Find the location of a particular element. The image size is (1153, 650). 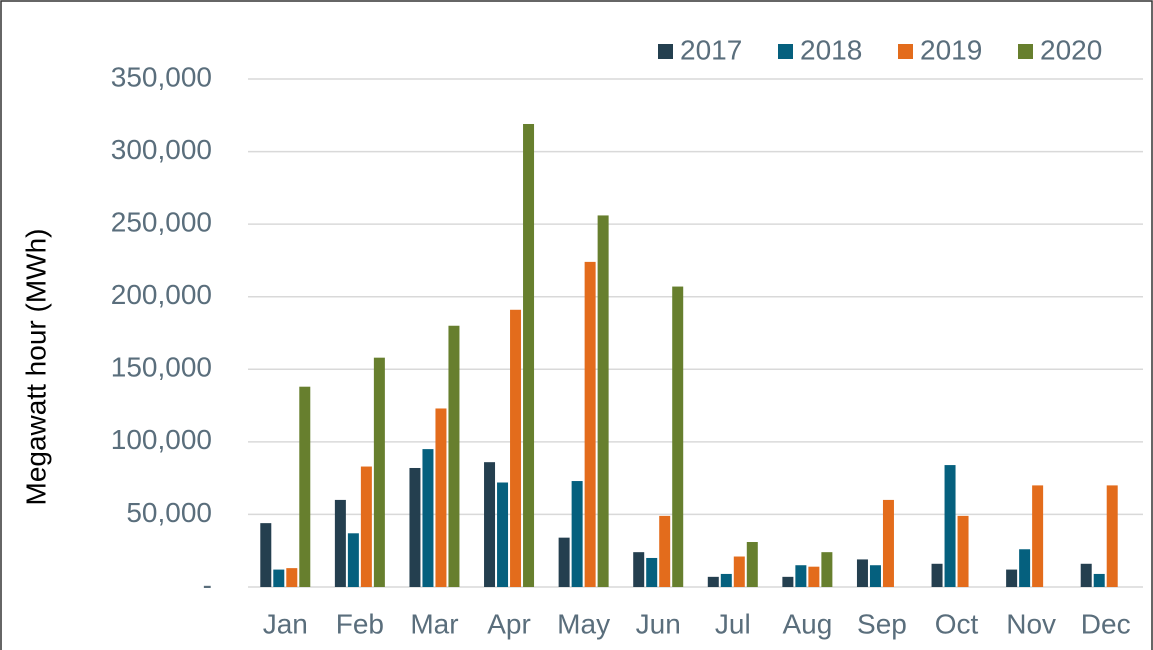

y-tick-label: - is located at coordinates (207, 584).